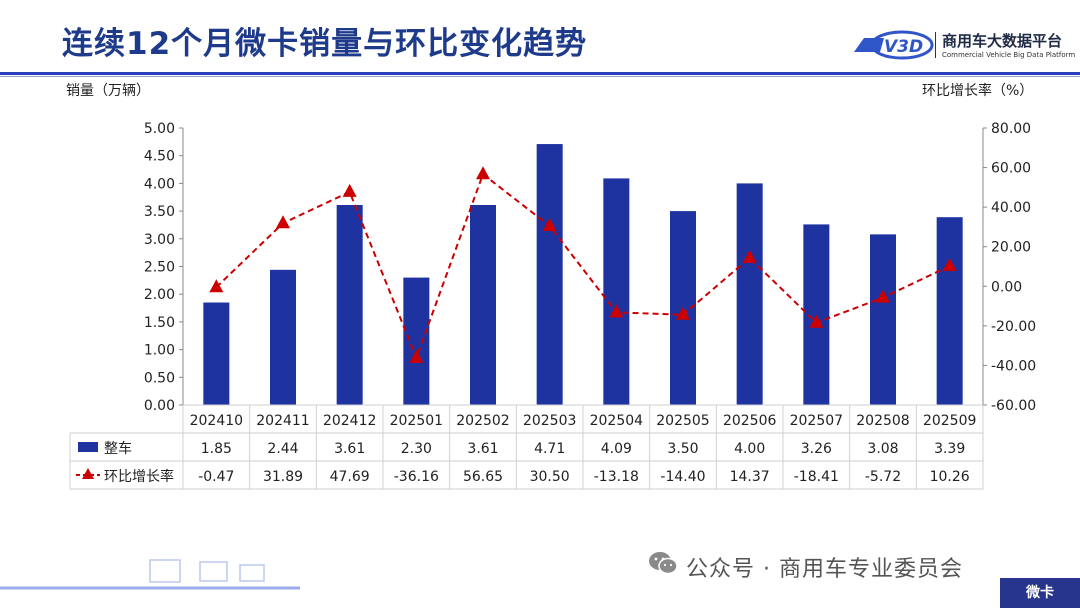  What do you see at coordinates (1009, 55) in the screenshot?
I see `brand-subtitle: Commercial Vehicle Big Data Platform` at bounding box center [1009, 55].